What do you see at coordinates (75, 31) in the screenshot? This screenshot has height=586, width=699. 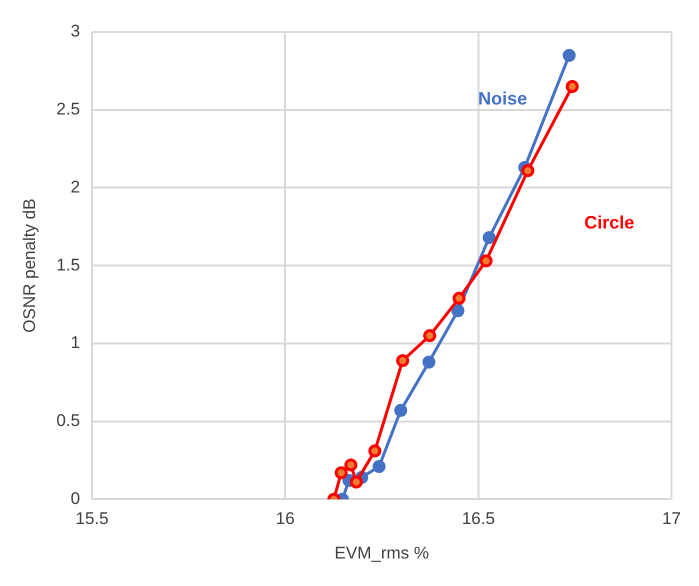 I see `y-tick-label: 3` at bounding box center [75, 31].